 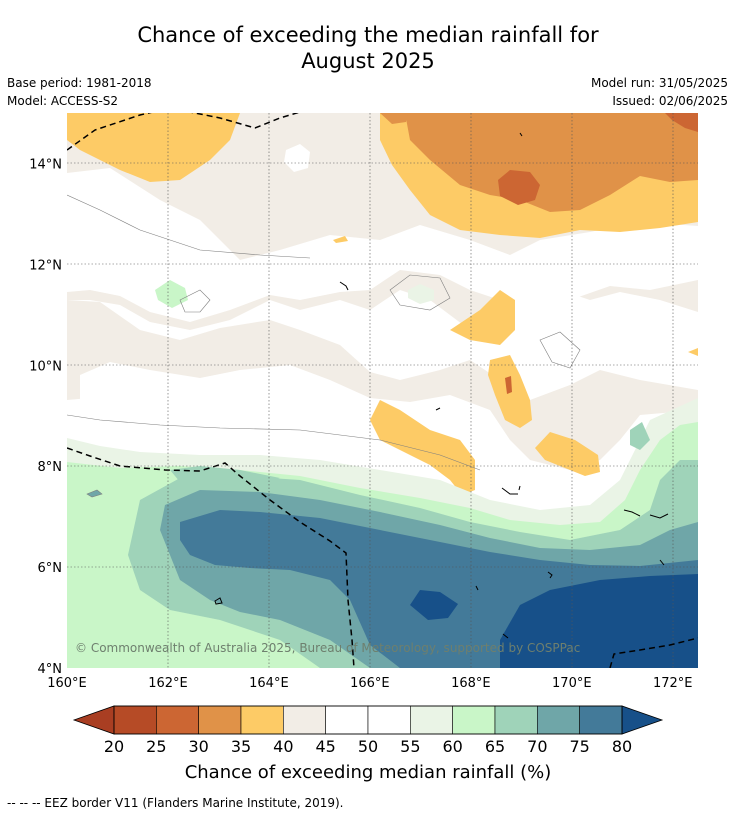 What do you see at coordinates (482, 317) in the screenshot?
I see `contour-35-40-a` at bounding box center [482, 317].